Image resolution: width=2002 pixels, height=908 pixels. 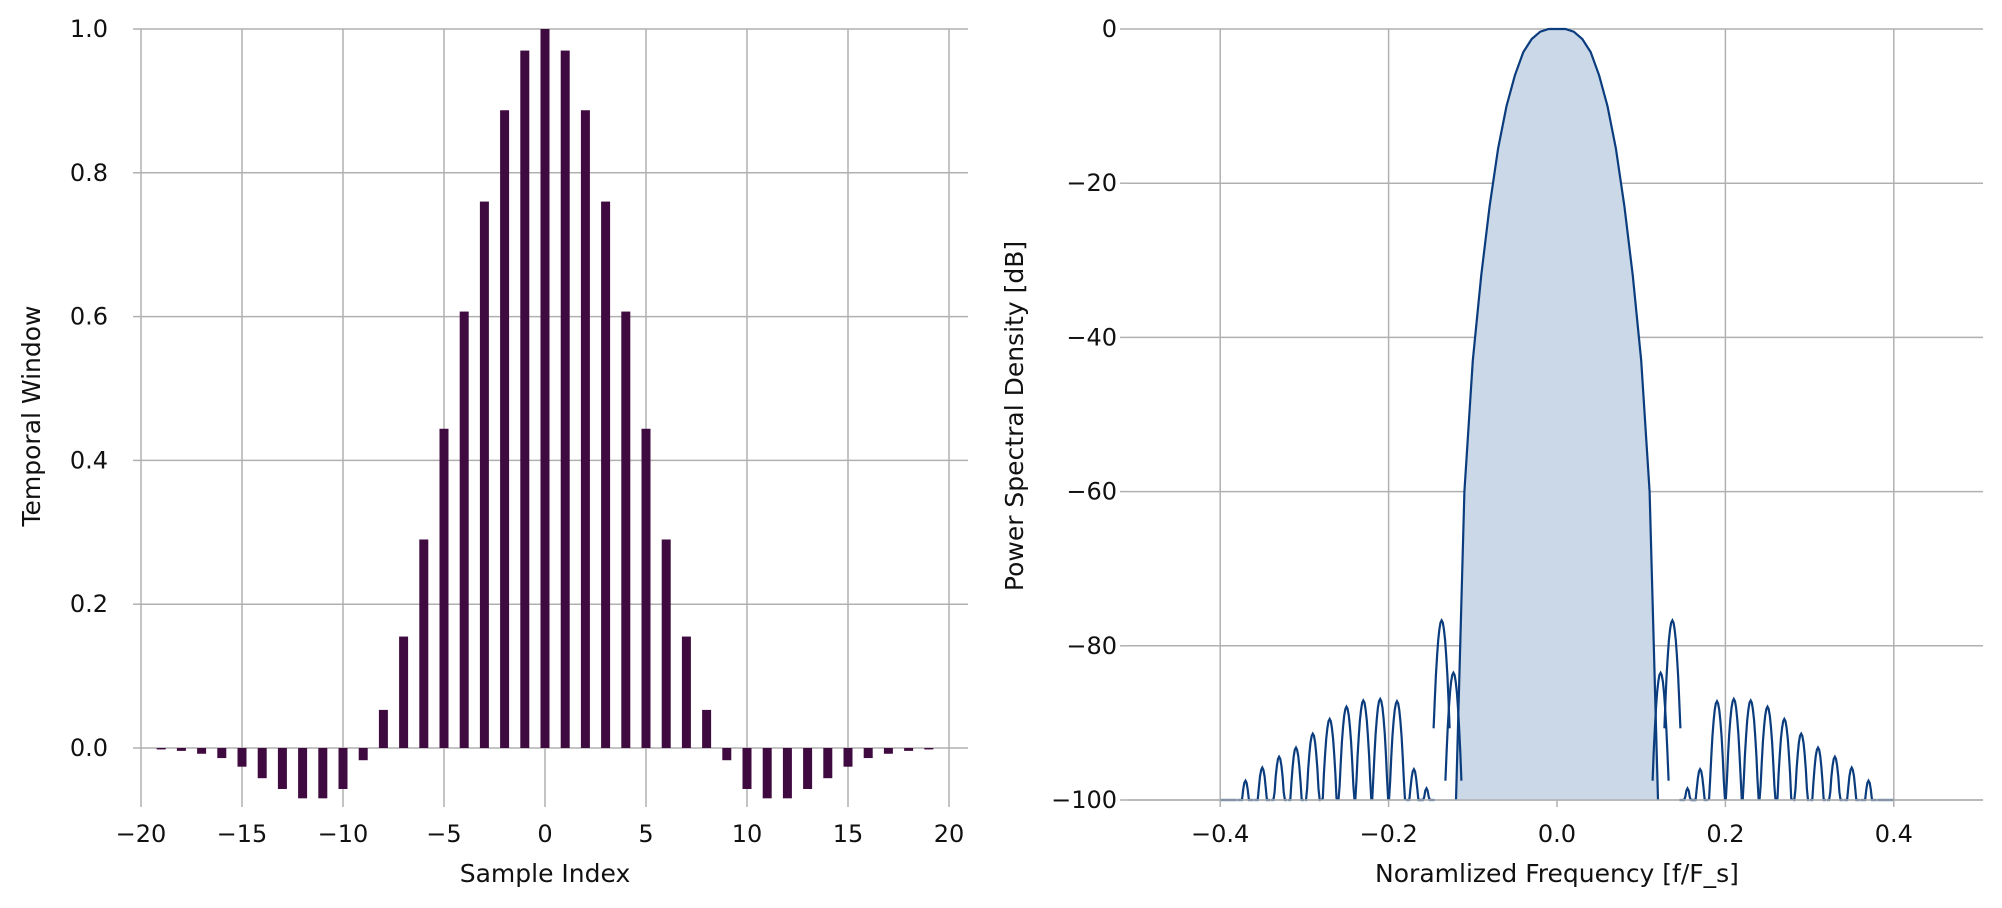 What do you see at coordinates (1725, 834) in the screenshot?
I see `x-tick-label: 0.2` at bounding box center [1725, 834].